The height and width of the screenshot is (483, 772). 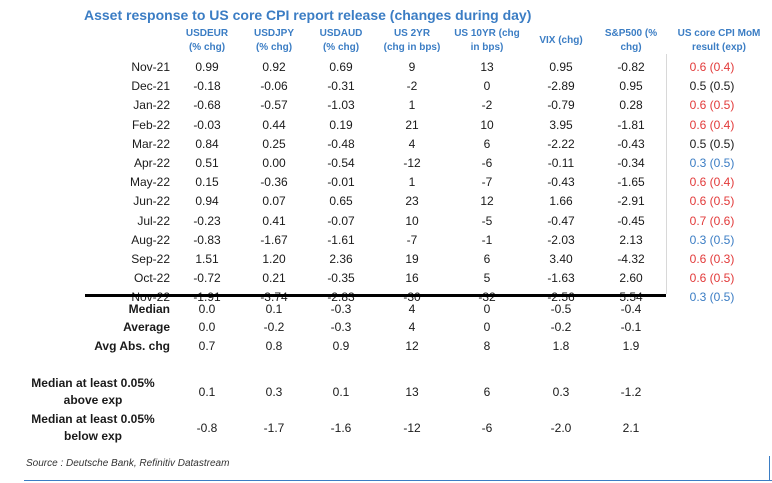 I want to click on table-cell: 0.21, so click(x=274, y=278).